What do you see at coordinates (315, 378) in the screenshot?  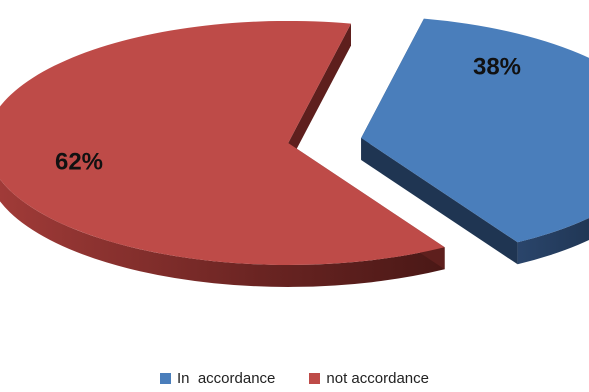 I see `legend-swatch-not-accordance` at bounding box center [315, 378].